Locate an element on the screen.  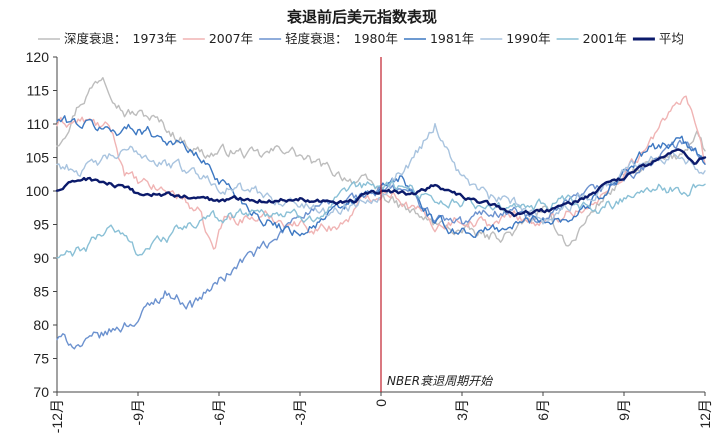
legend-item-2007: 2007年 is located at coordinates (231, 38).